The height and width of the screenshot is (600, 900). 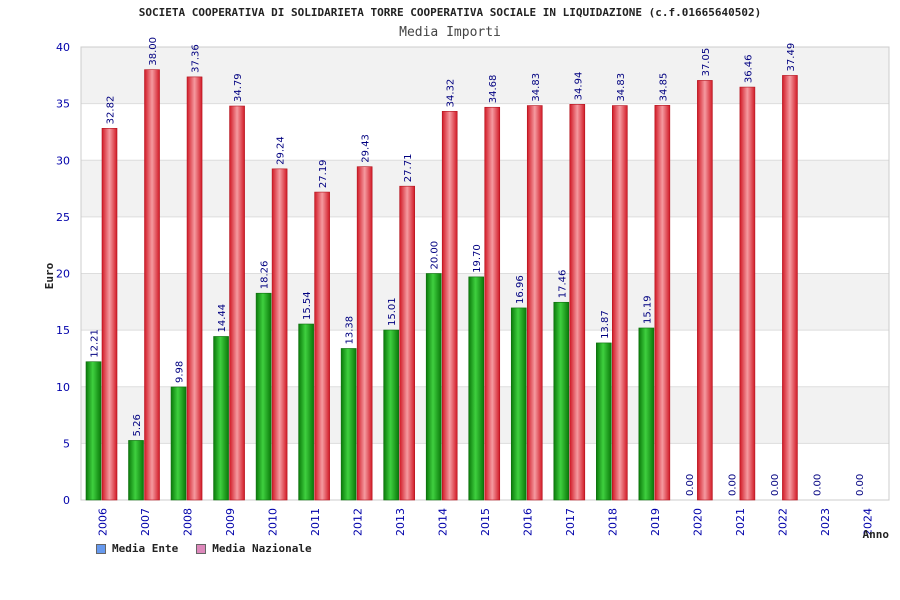 I want to click on y-tick-label: 15, so click(x=63, y=330).